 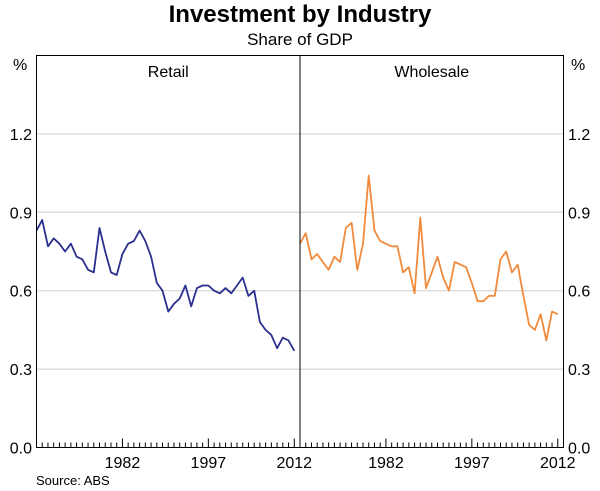 I want to click on y-tick-label-right: 0.6, so click(x=579, y=292).